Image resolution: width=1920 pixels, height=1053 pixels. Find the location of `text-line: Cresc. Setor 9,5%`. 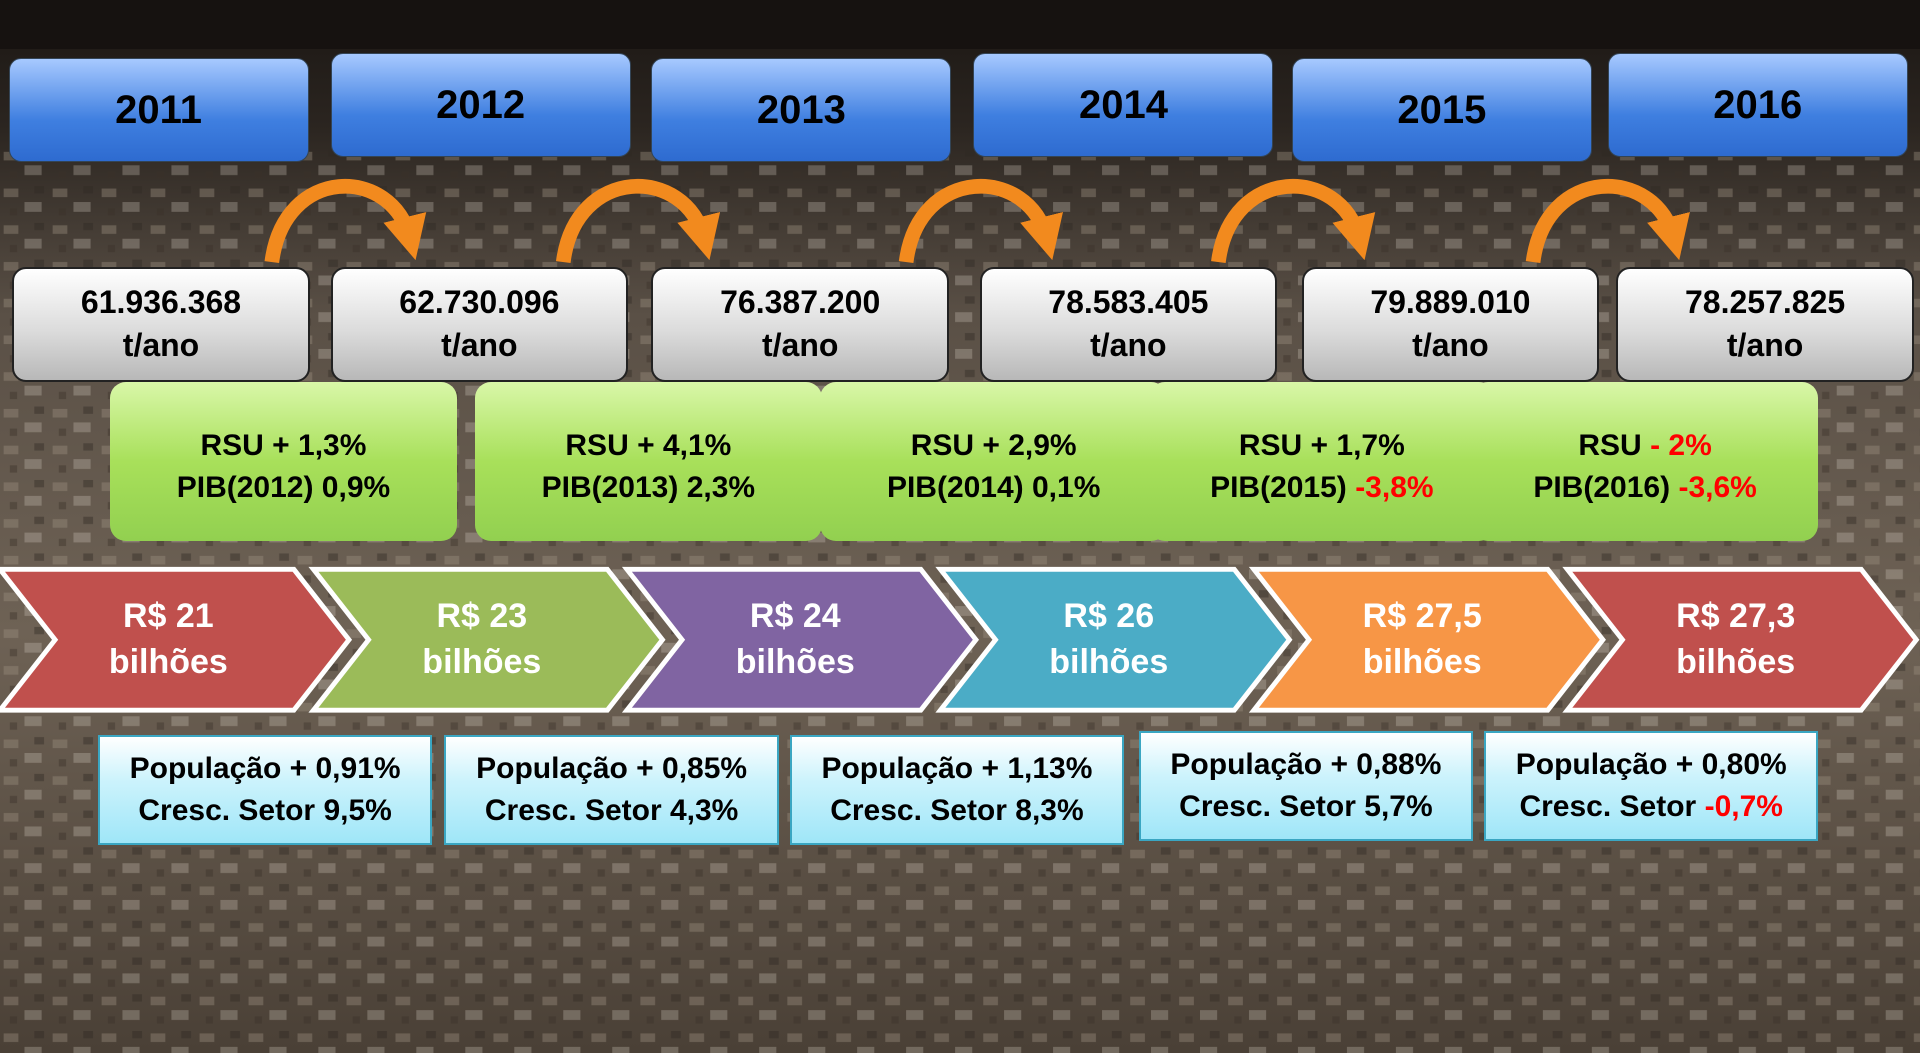

text-line: Cresc. Setor 9,5% is located at coordinates (264, 811).